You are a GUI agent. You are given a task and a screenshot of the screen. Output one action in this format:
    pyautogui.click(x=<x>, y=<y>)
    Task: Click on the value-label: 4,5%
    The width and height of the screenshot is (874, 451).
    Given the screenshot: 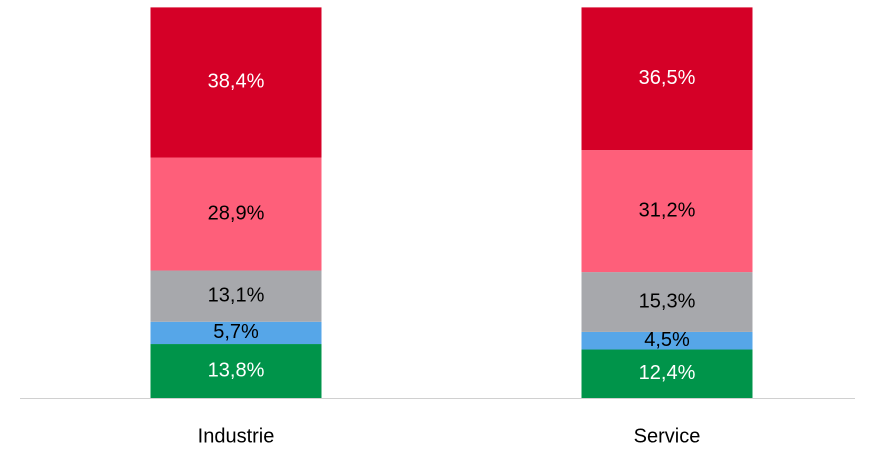 What is the action you would take?
    pyautogui.click(x=667, y=340)
    